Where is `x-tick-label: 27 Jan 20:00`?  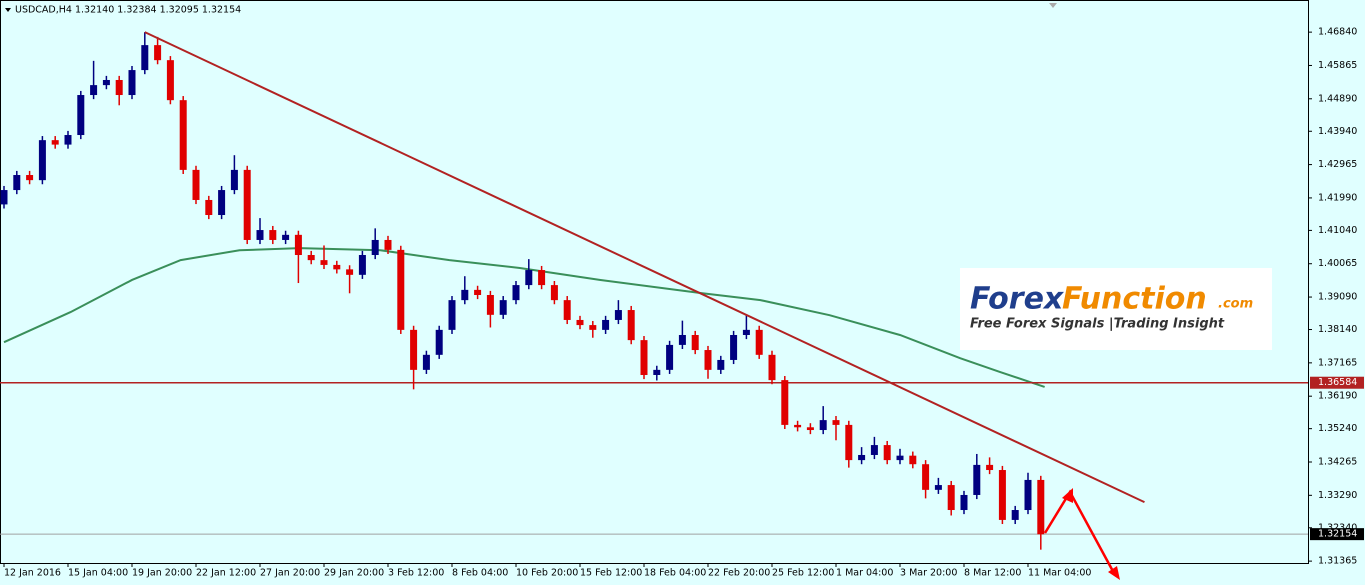
x-tick-label: 27 Jan 20:00 is located at coordinates (290, 573).